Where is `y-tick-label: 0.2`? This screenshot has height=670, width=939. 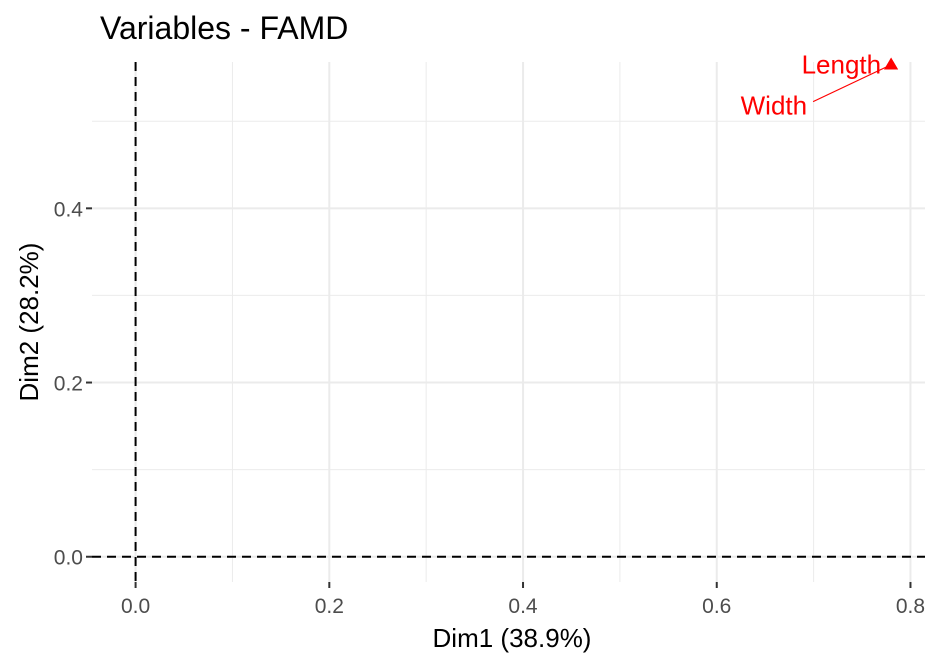 y-tick-label: 0.2 is located at coordinates (68, 384).